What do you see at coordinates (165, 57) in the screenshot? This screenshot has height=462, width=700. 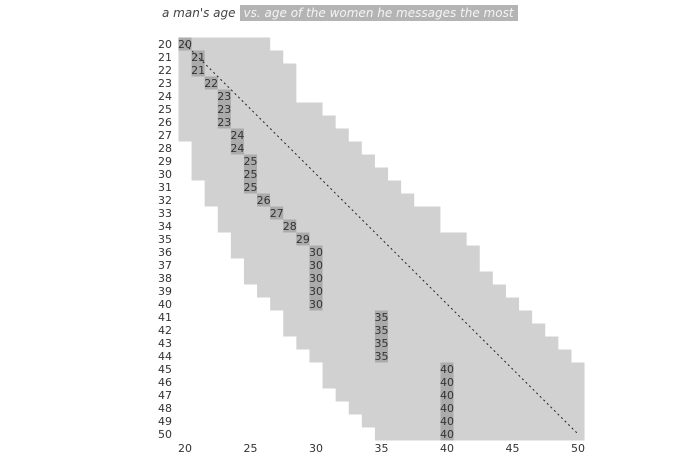 I see `y-tick-label: 21` at bounding box center [165, 57].